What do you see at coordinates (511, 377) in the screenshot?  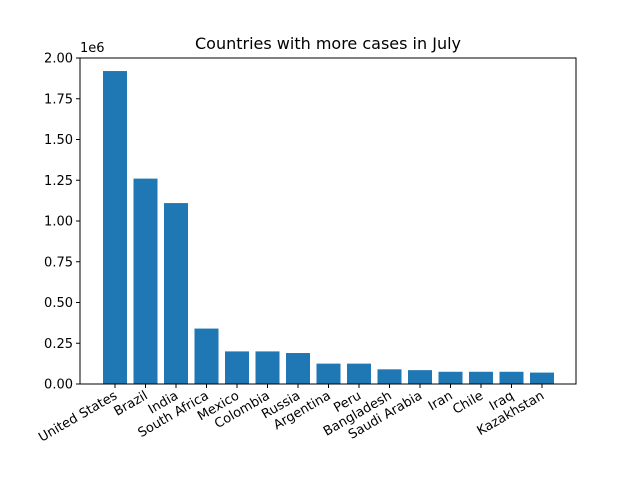 I see `bar-iraq` at bounding box center [511, 377].